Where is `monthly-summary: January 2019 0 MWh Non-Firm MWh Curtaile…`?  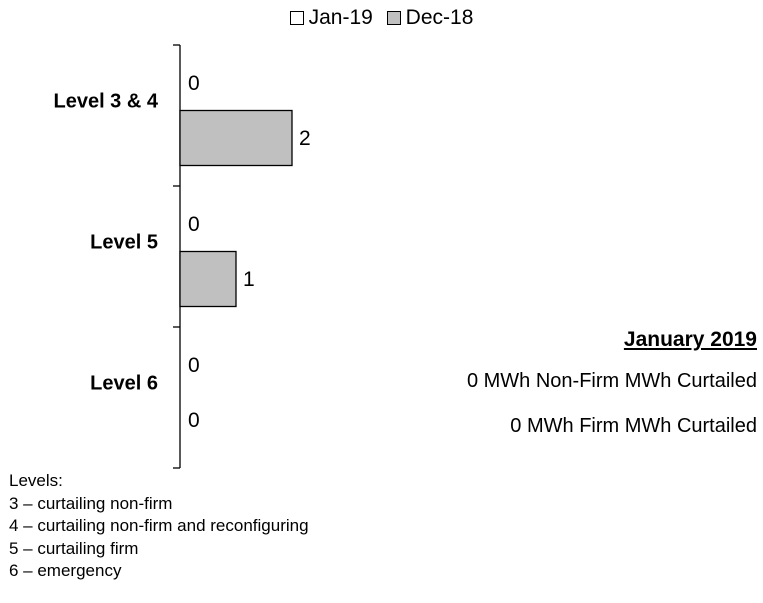 monthly-summary: January 2019 0 MWh Non-Firm MWh Curtaile… is located at coordinates (612, 383).